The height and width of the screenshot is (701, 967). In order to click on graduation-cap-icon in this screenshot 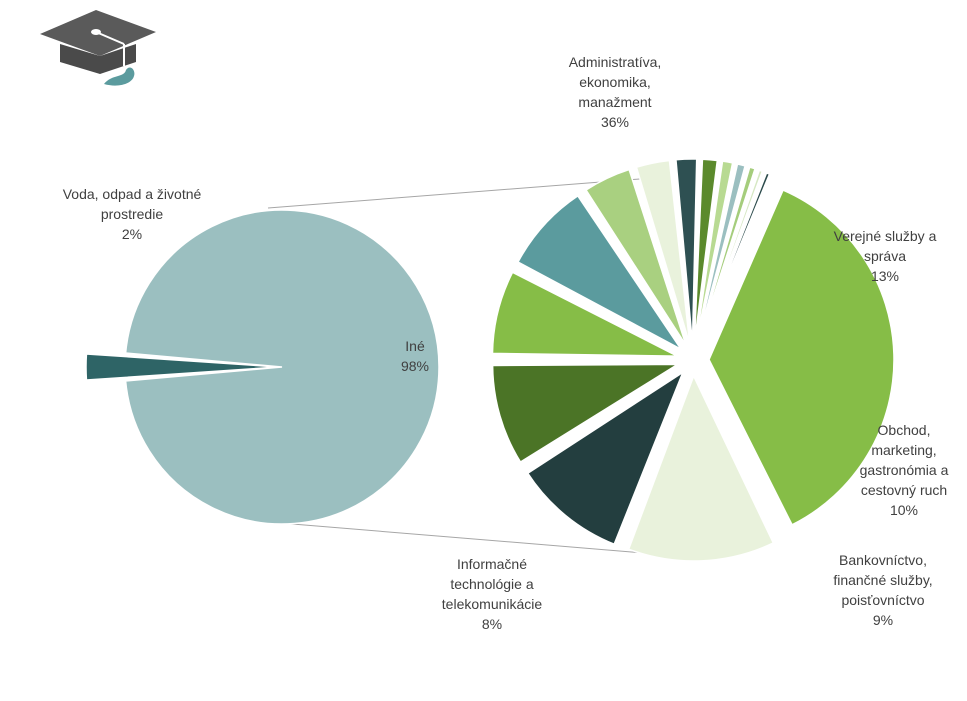, I will do `click(98, 50)`.